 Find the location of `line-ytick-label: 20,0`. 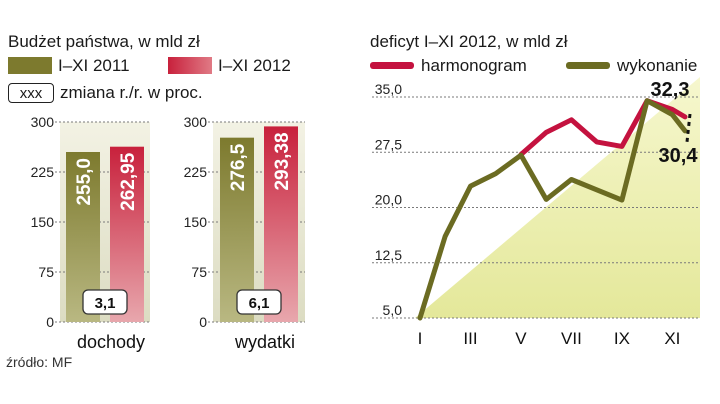

line-ytick-label: 20,0 is located at coordinates (388, 200).